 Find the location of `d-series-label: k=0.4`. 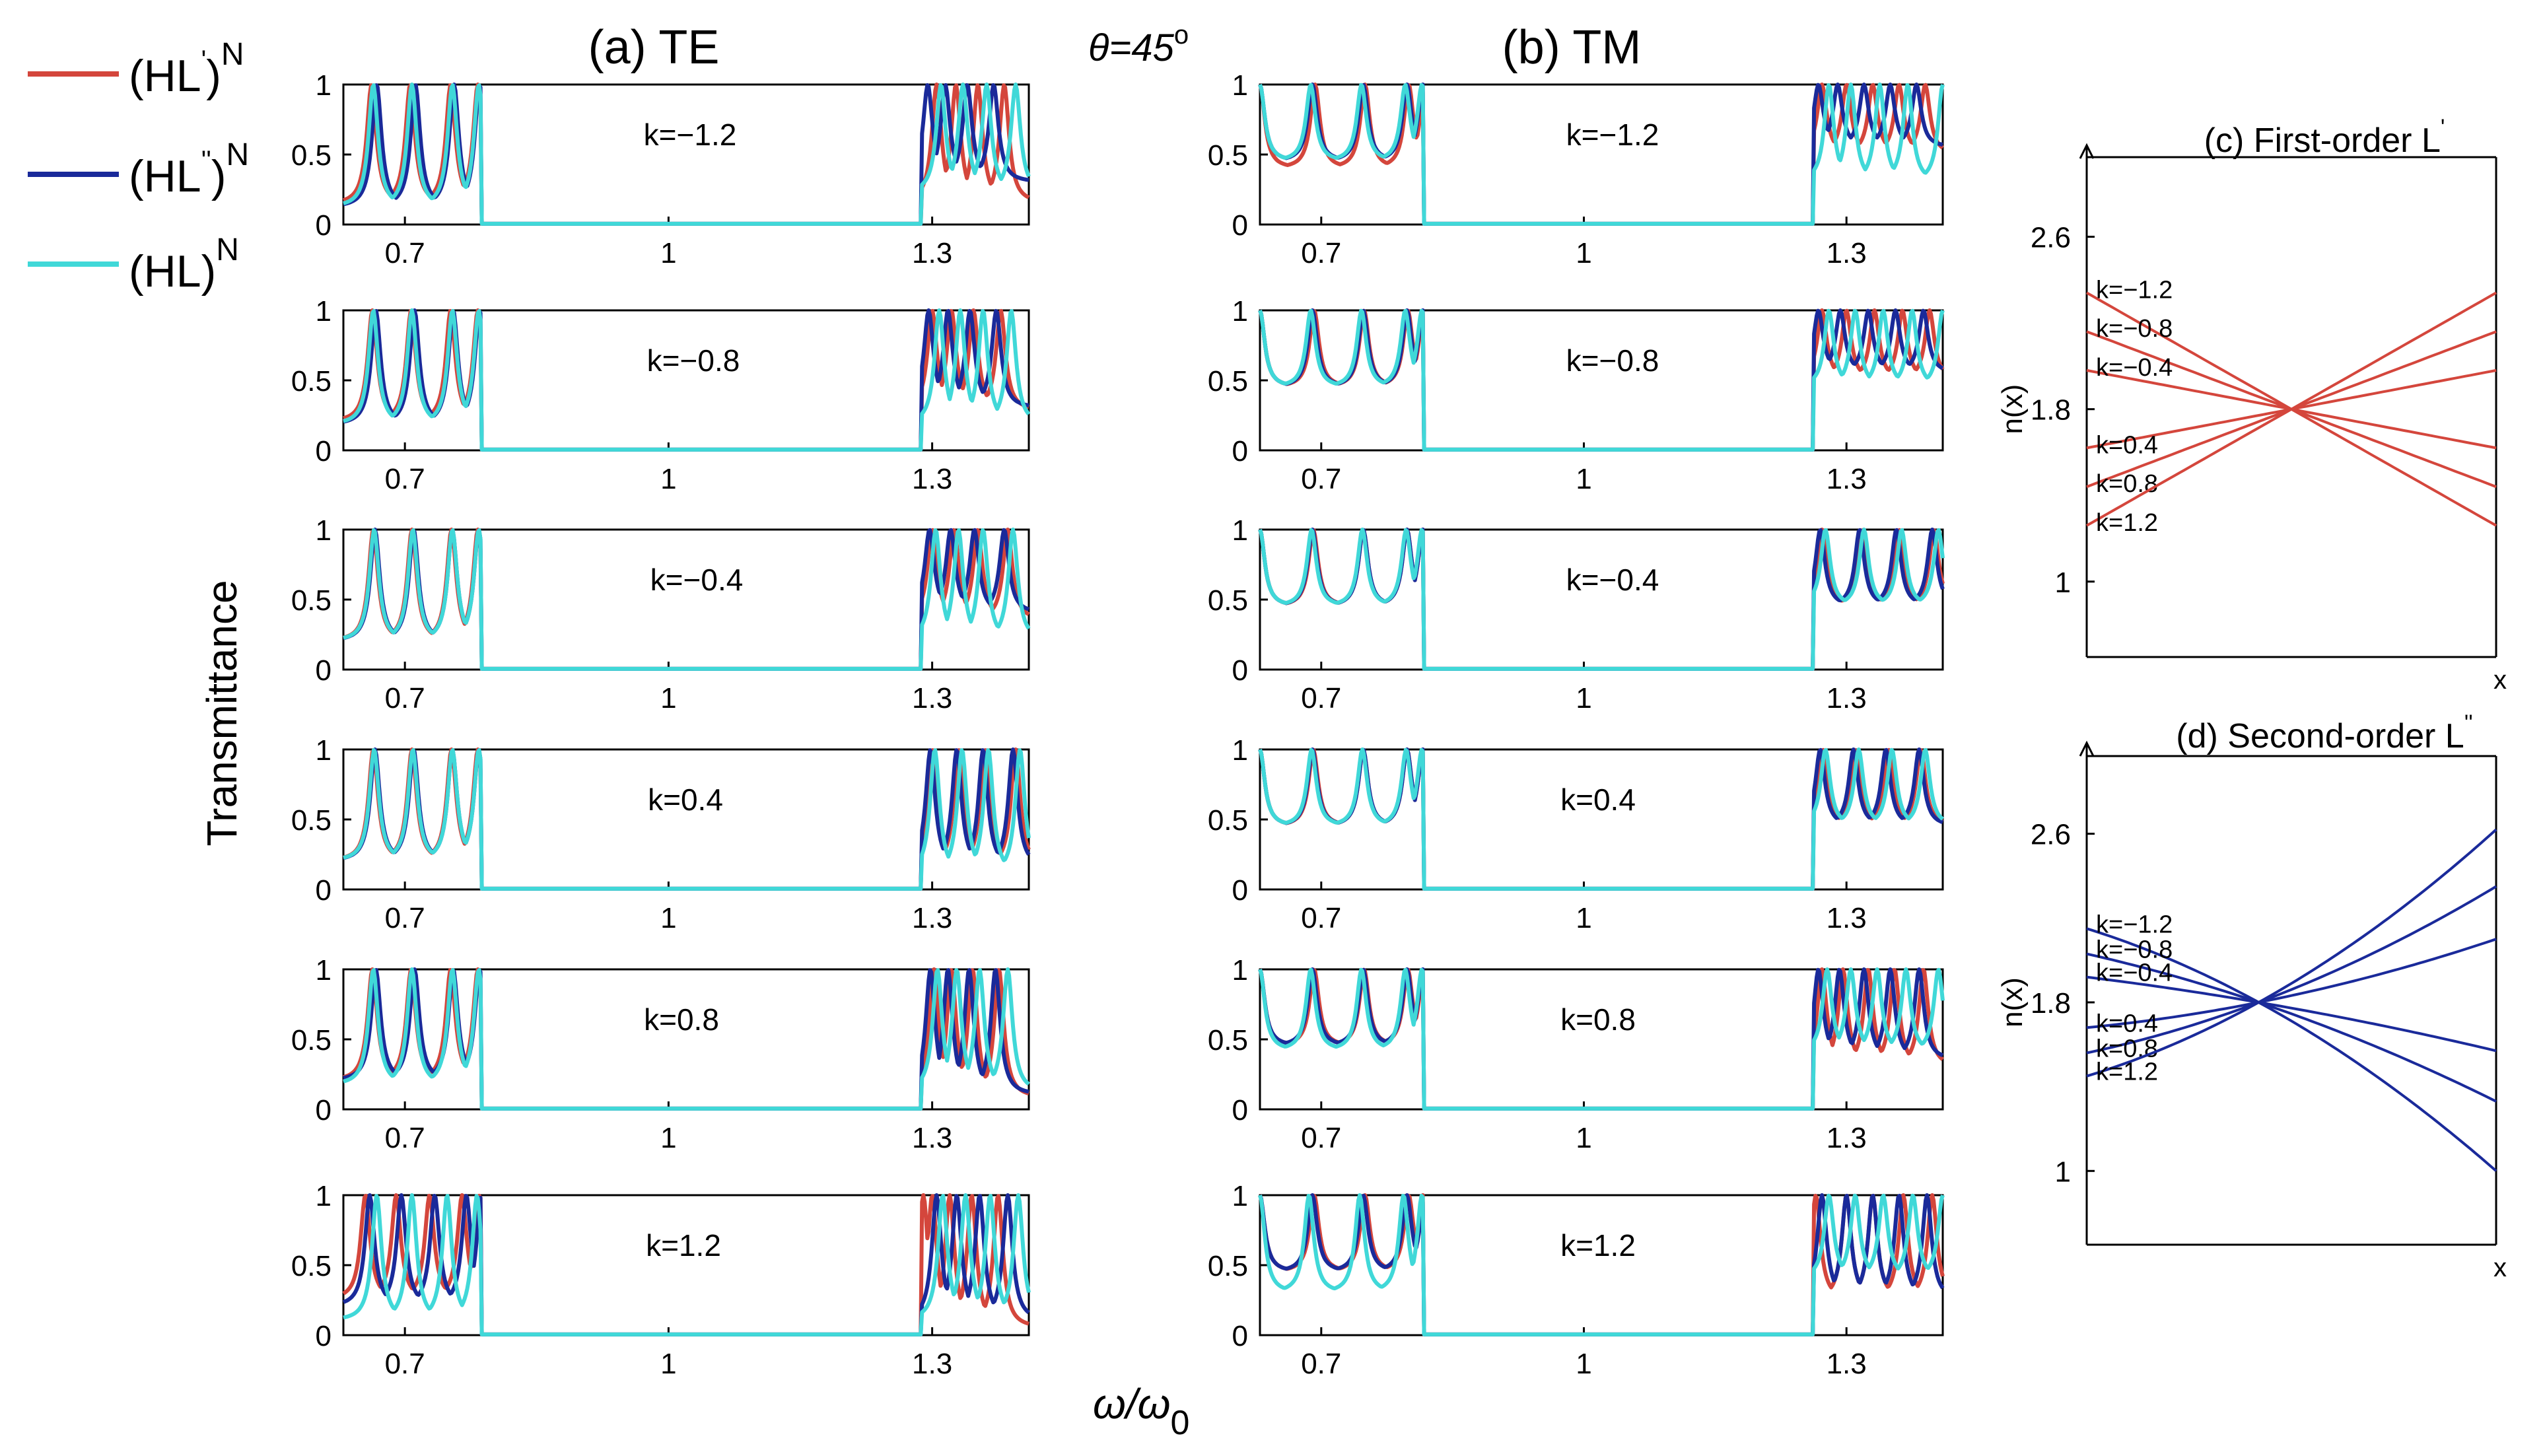

d-series-label: k=0.4 is located at coordinates (2127, 1023).